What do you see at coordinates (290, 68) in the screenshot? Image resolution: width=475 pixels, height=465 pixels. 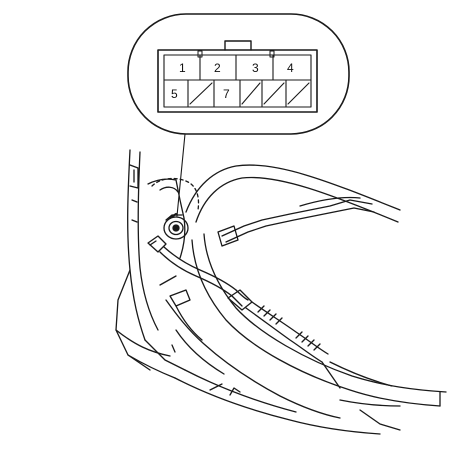 I see `pin-label: 4` at bounding box center [290, 68].